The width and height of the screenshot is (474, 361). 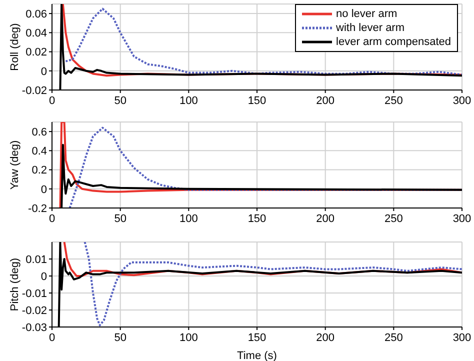 What do you see at coordinates (14, 47) in the screenshot?
I see `y-axis-title: Roll (deg)` at bounding box center [14, 47].